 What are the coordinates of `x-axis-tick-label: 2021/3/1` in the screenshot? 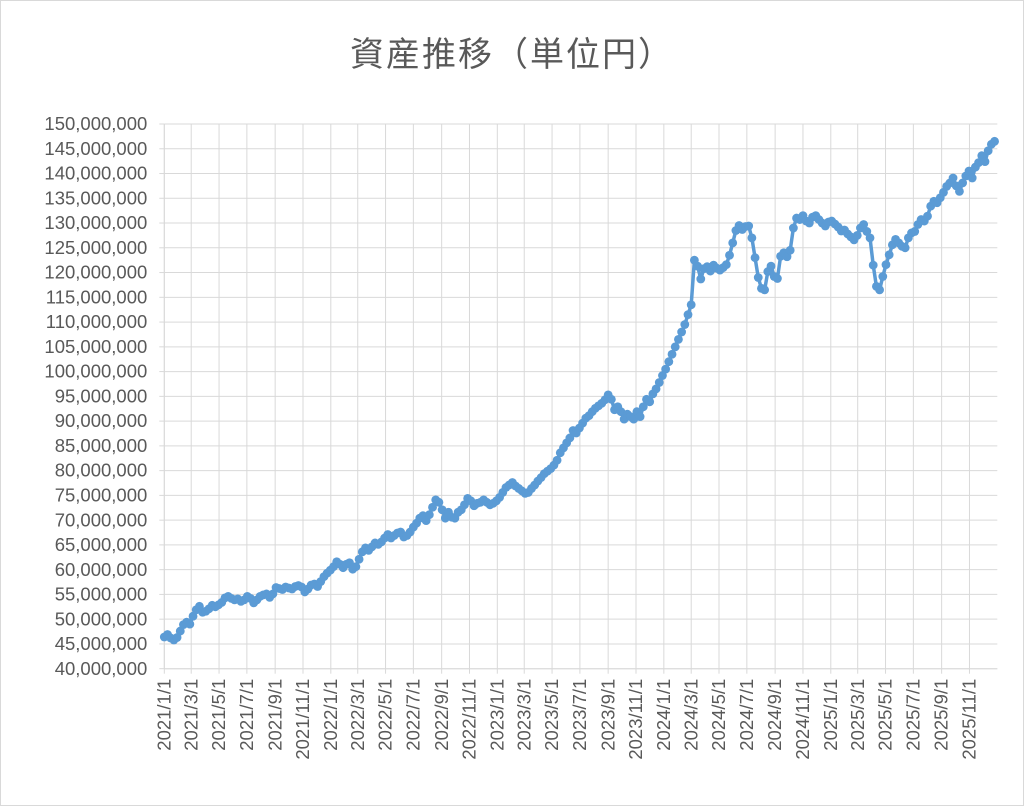 It's located at (190, 715).